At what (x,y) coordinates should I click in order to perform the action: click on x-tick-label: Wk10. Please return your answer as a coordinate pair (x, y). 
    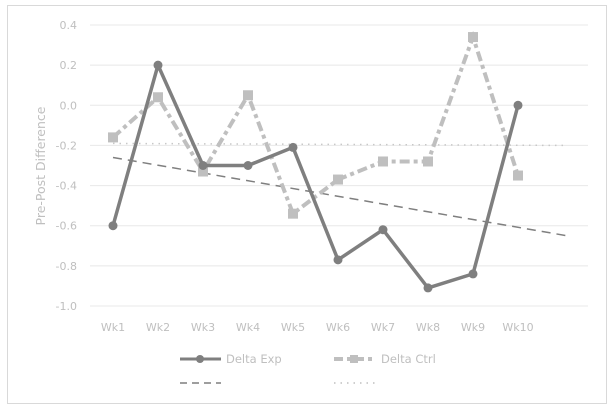
    Looking at the image, I should click on (517, 327).